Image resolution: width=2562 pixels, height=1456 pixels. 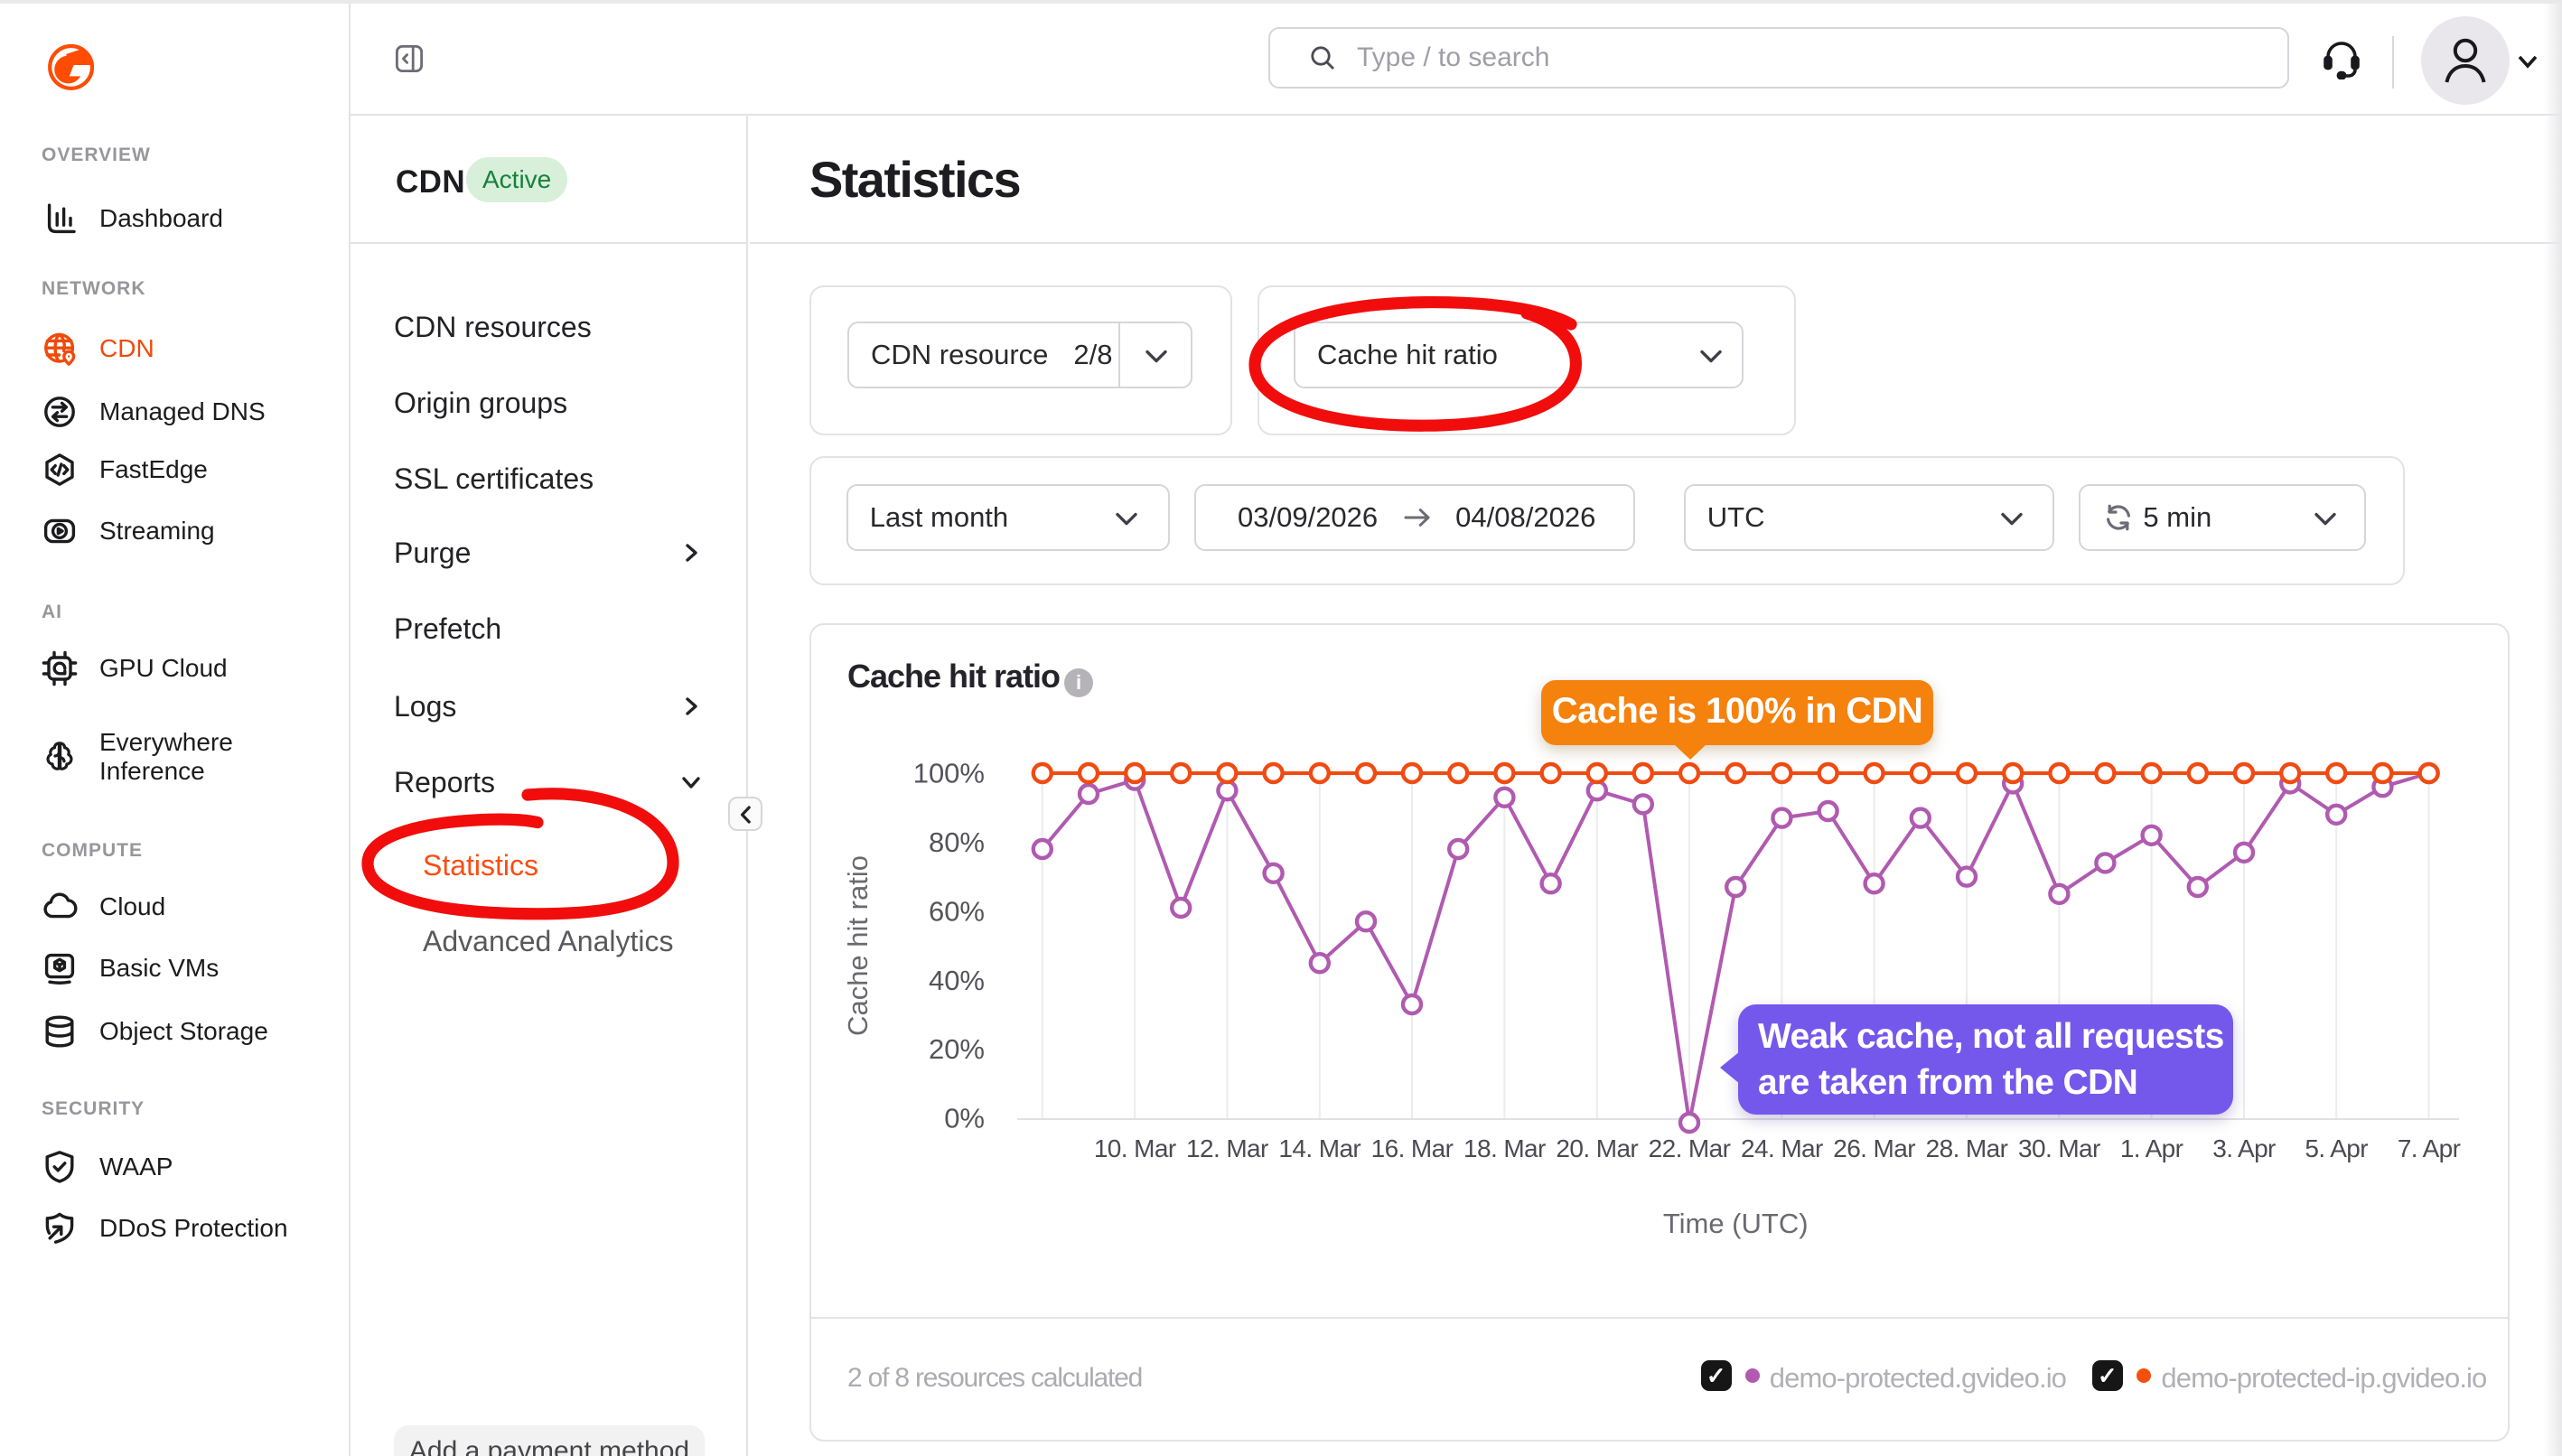 What do you see at coordinates (2336, 1148) in the screenshot?
I see `svg-text: 5. Apr` at bounding box center [2336, 1148].